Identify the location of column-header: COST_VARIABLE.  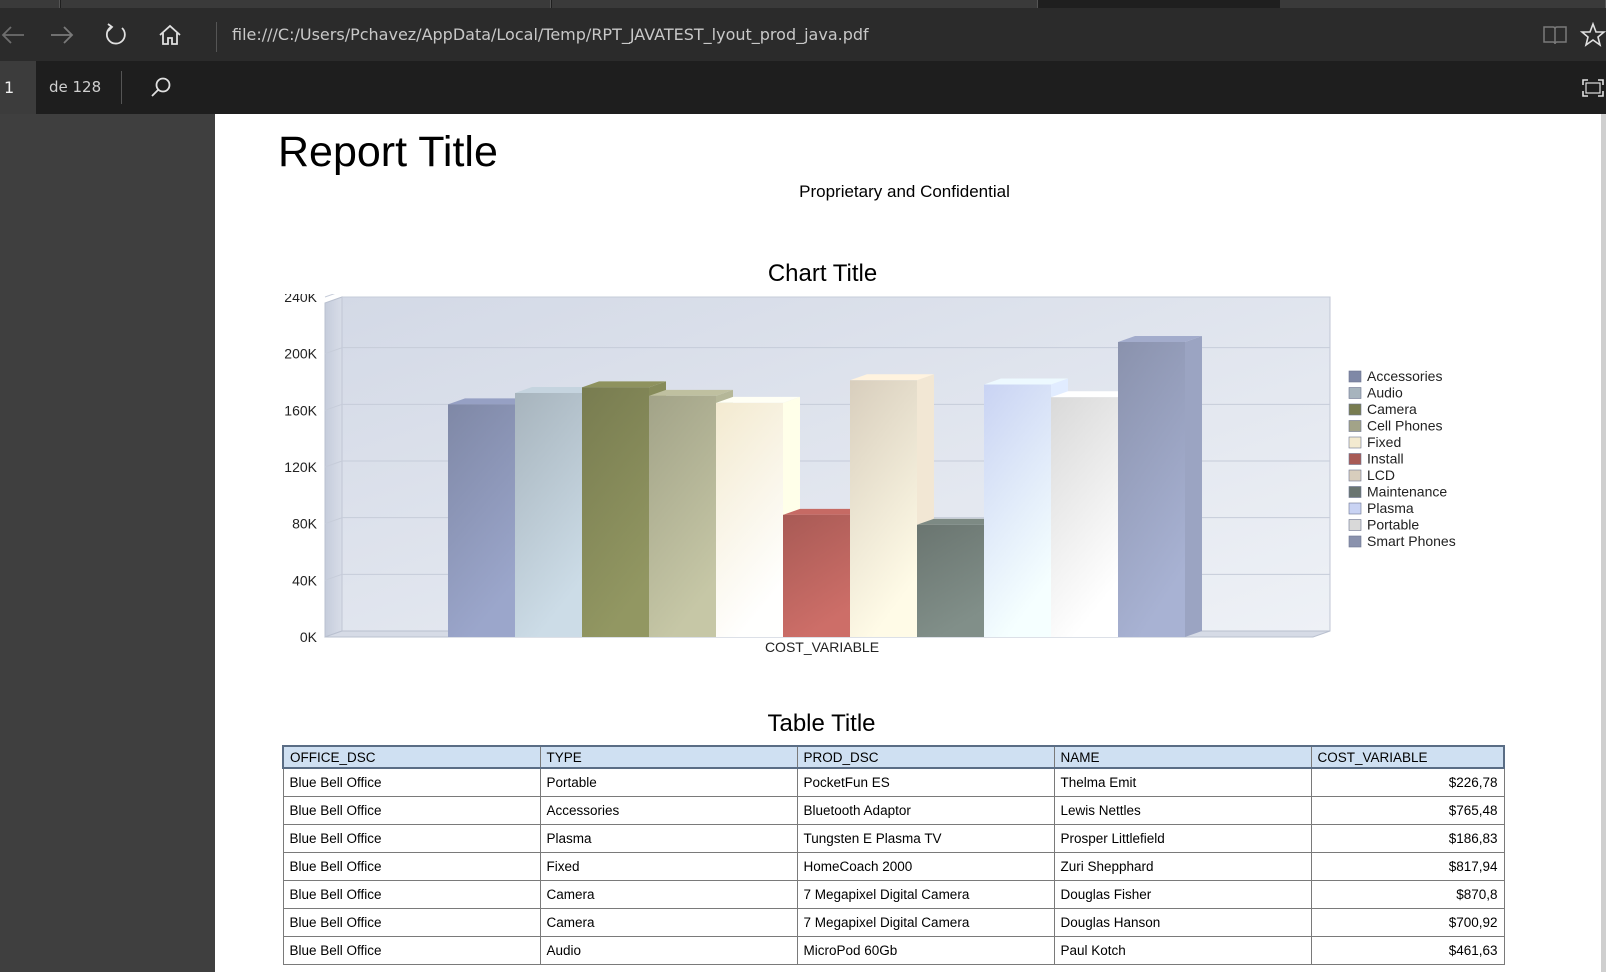
(1407, 757).